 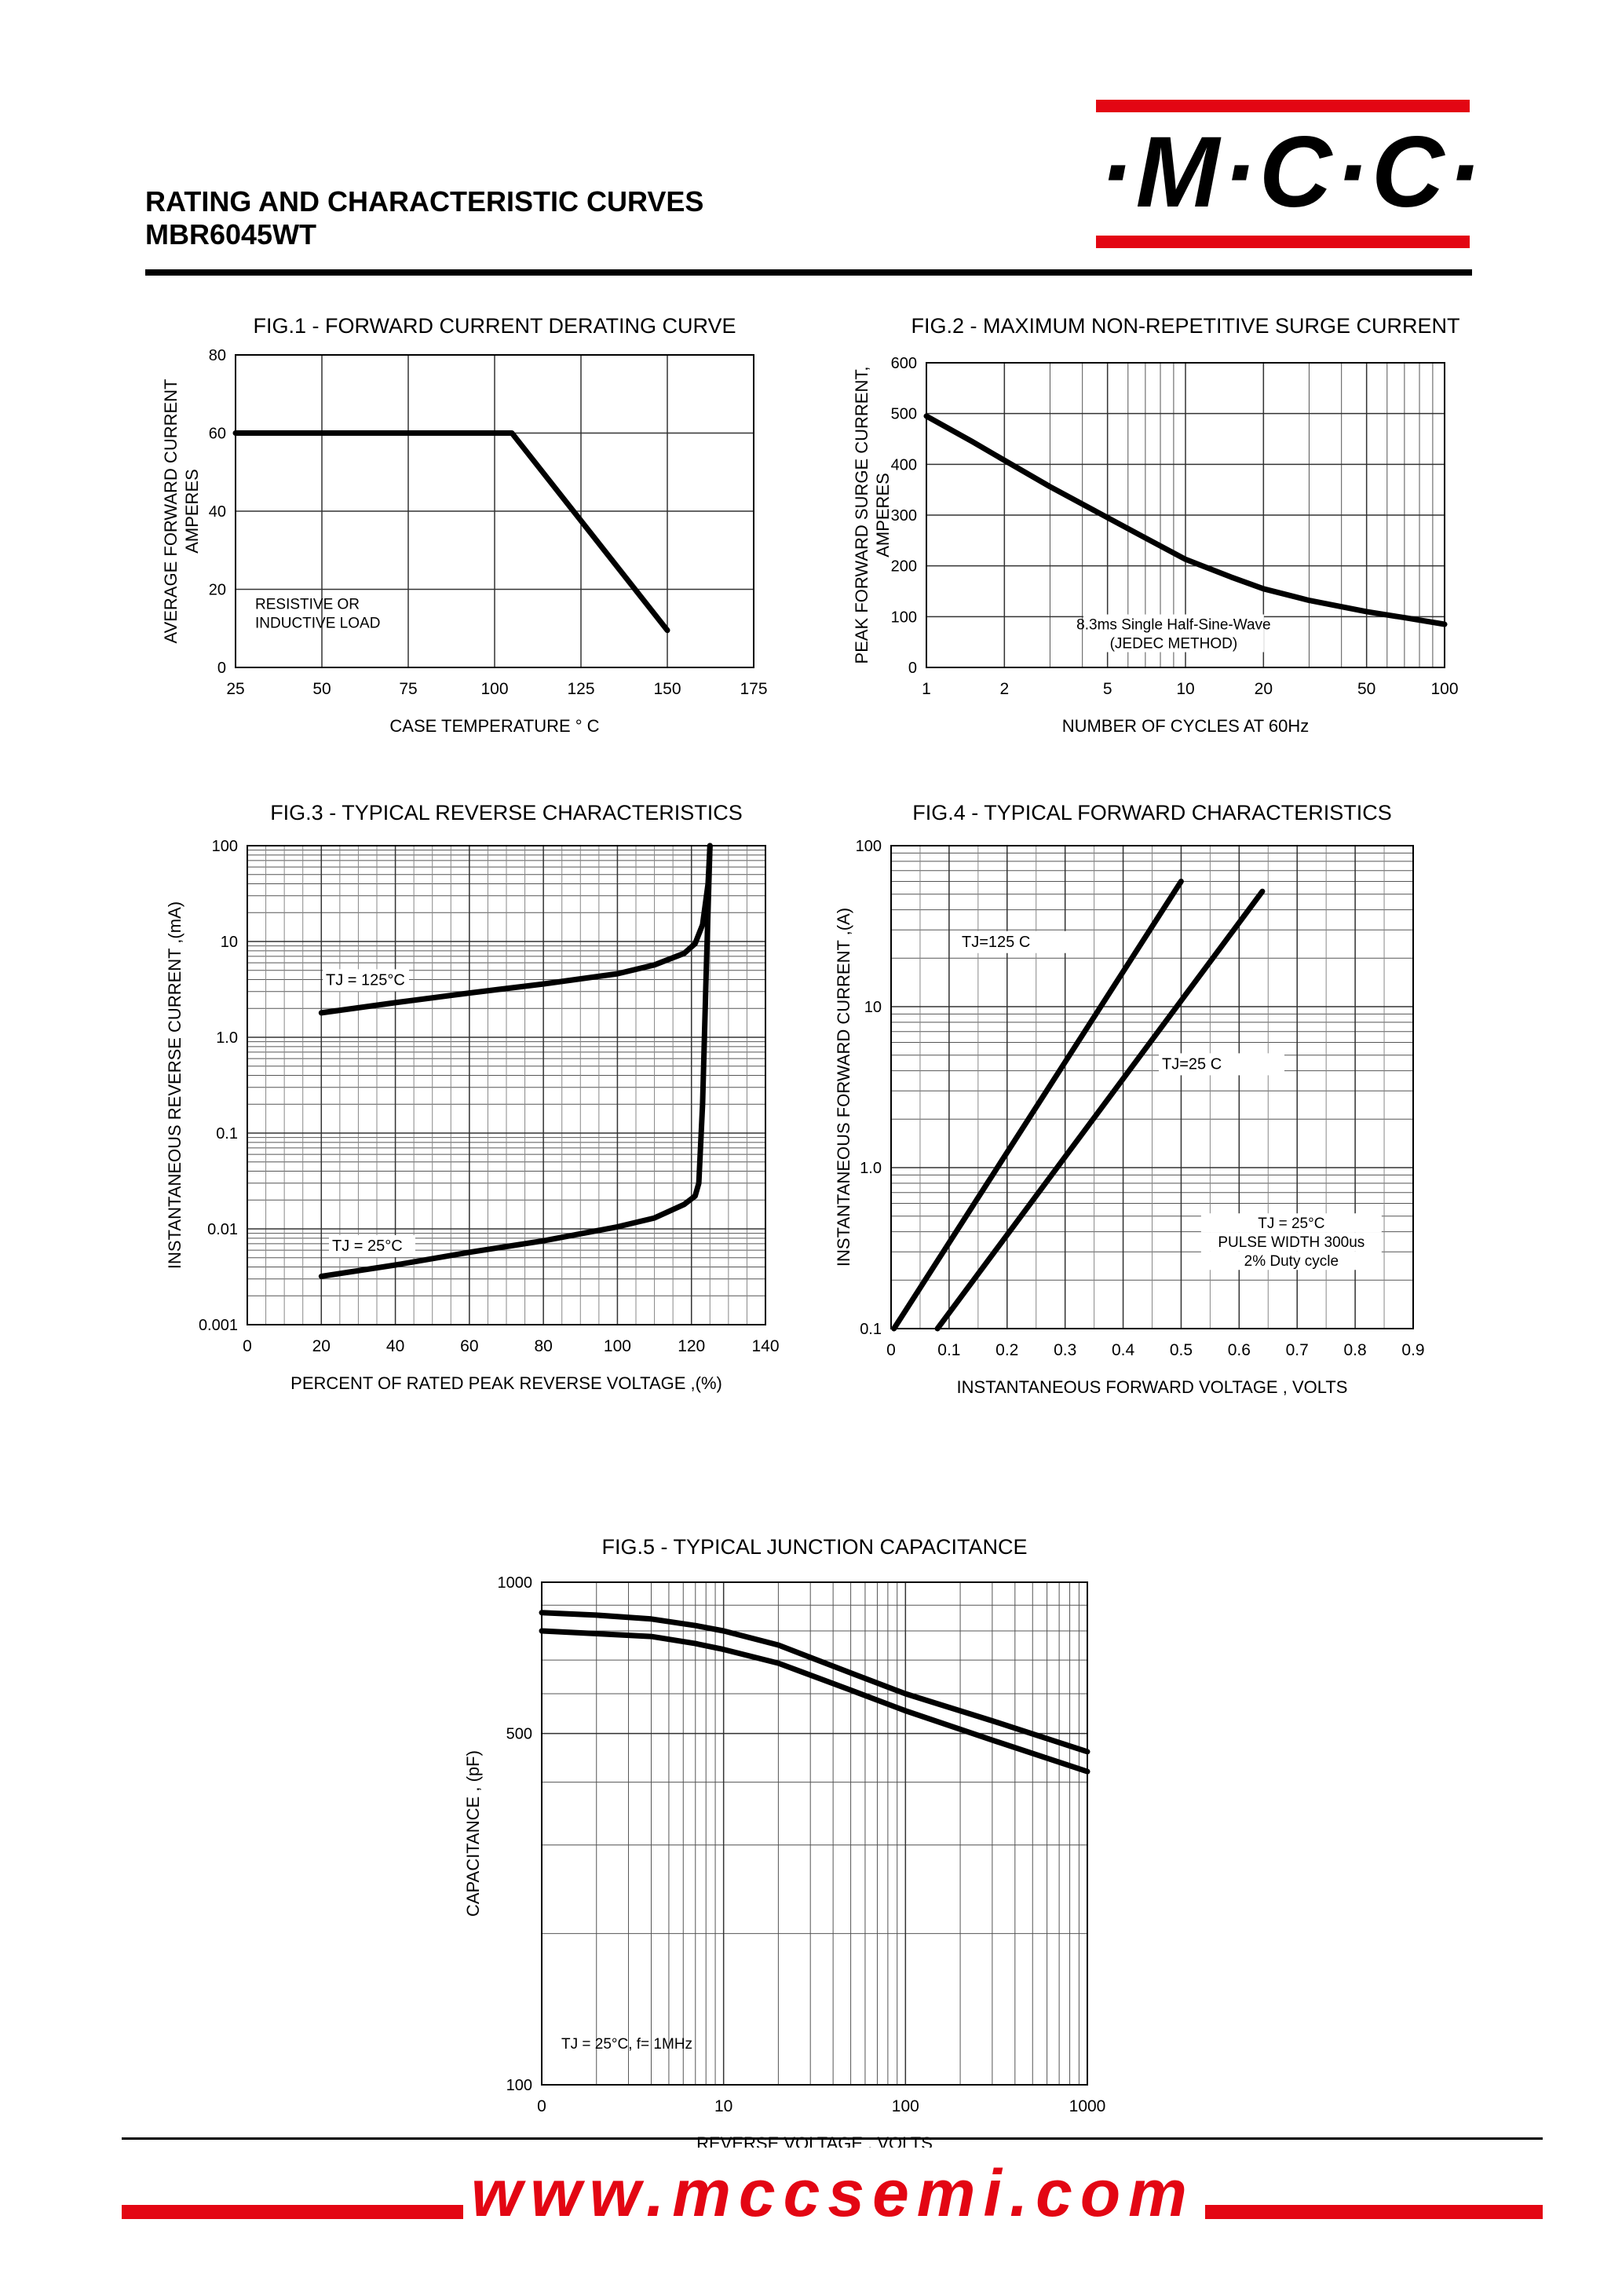 I want to click on footer-left-bar, so click(x=292, y=2212).